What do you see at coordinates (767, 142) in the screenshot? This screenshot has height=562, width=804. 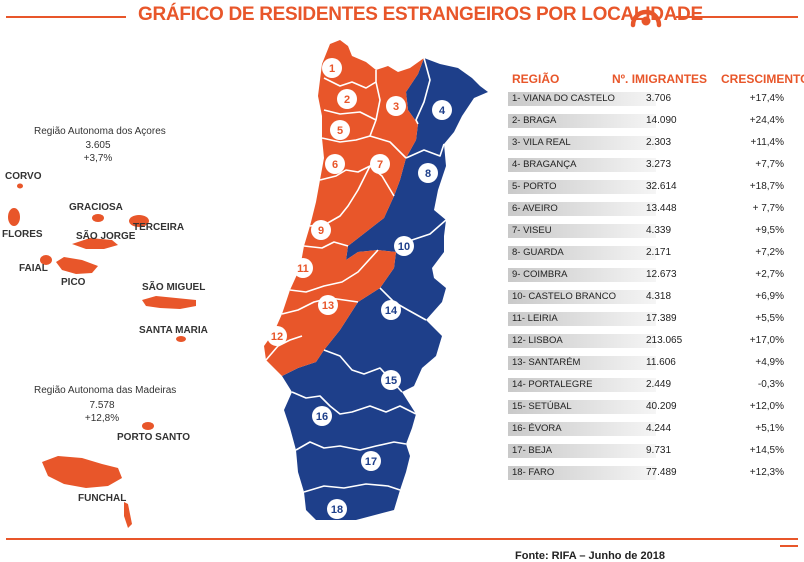 I see `row-growth: +11,4%` at bounding box center [767, 142].